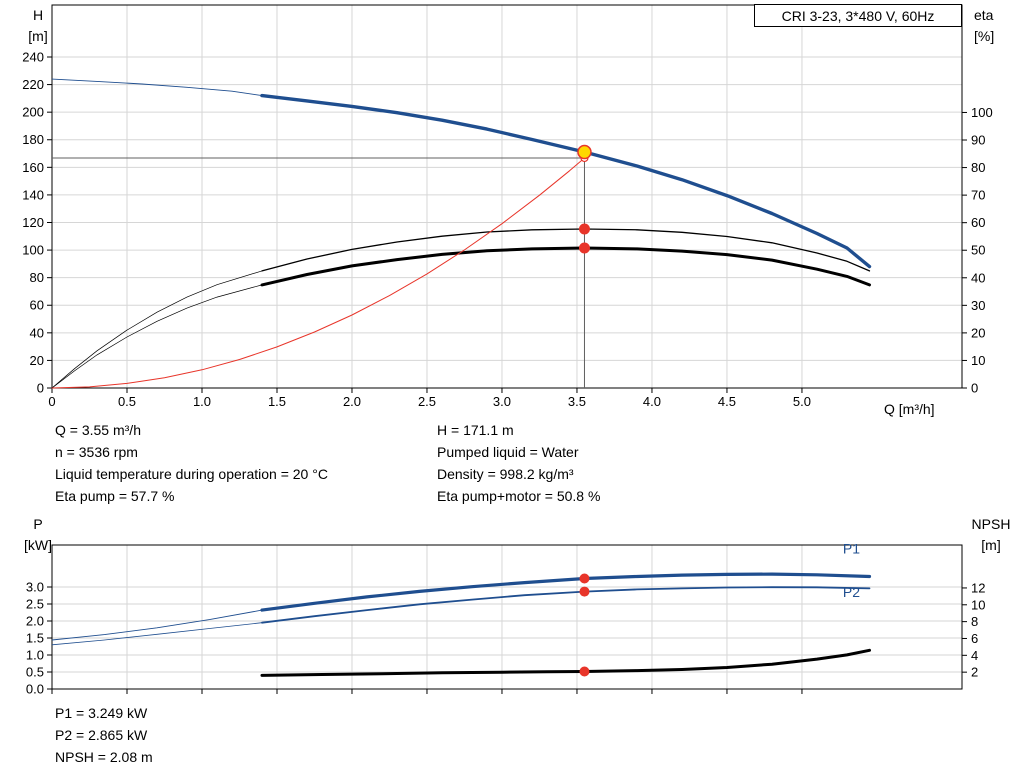 This screenshot has height=781, width=1024. I want to click on eta-axis-title-unit: [%], so click(984, 36).